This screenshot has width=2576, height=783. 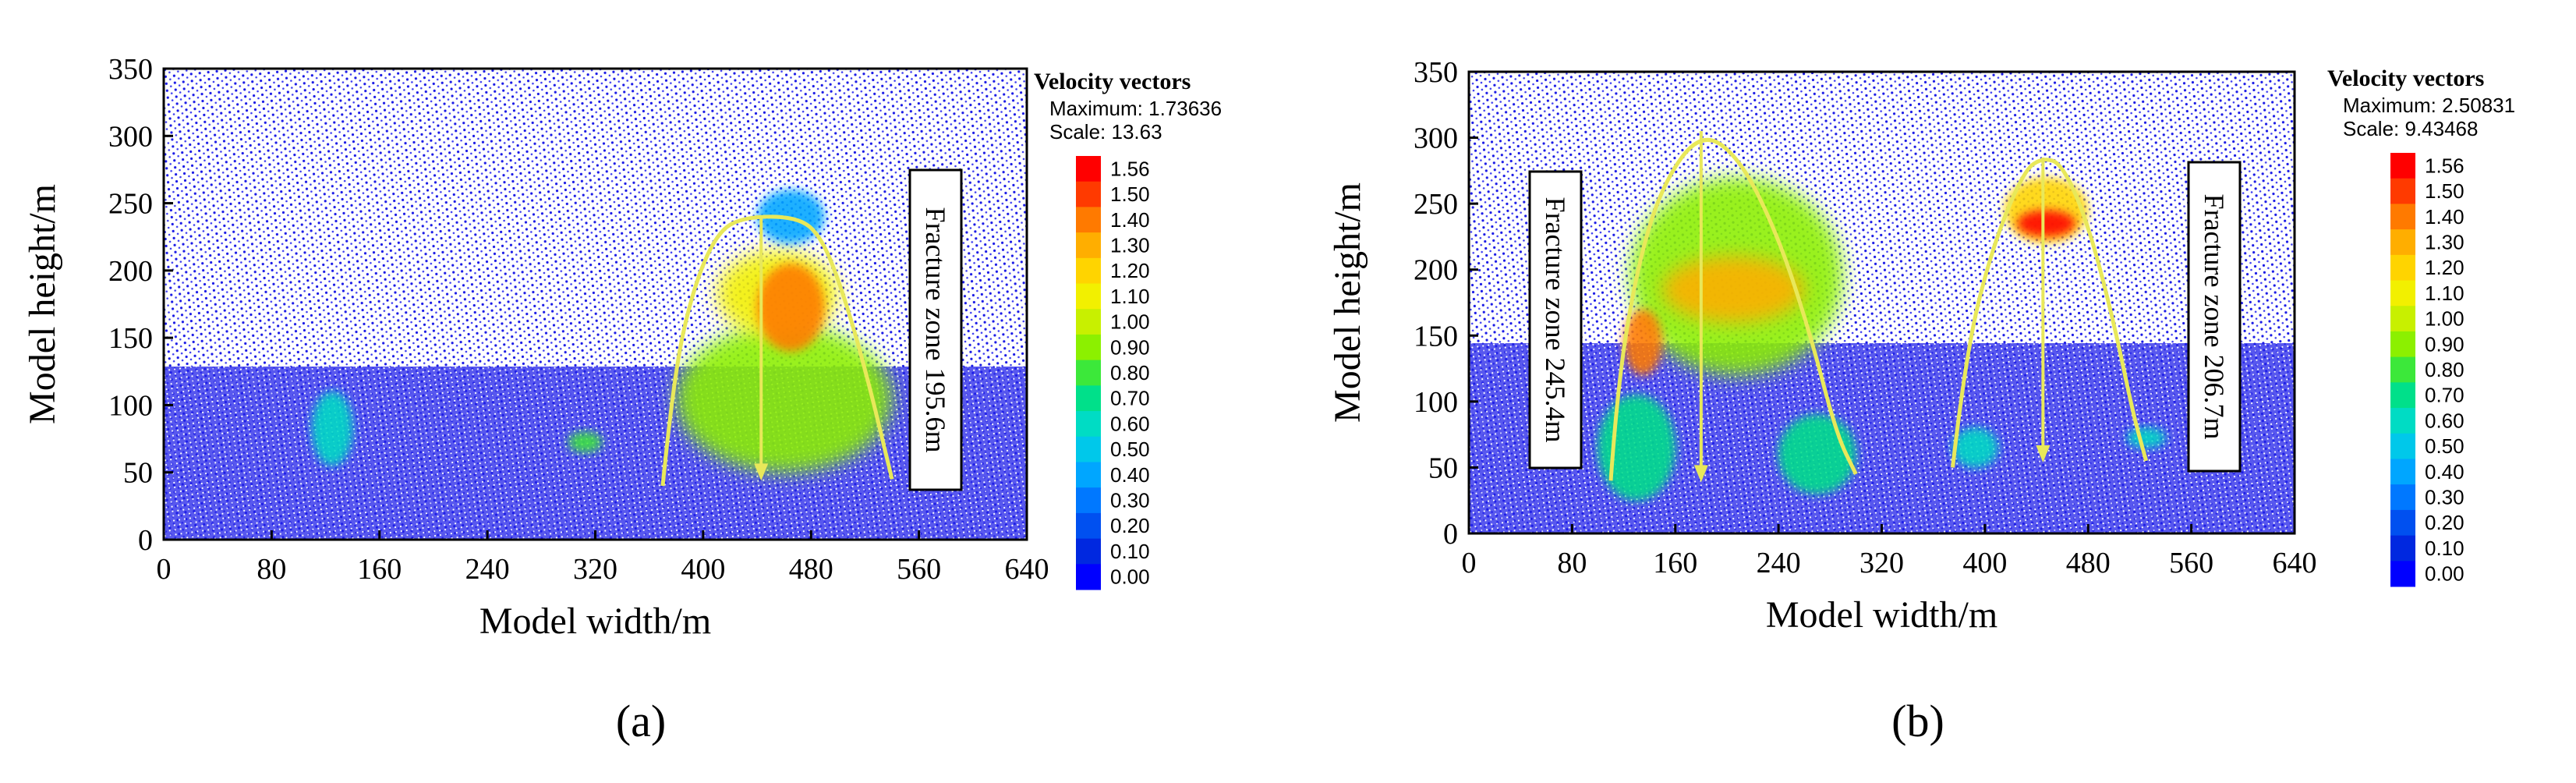 I want to click on fracture-zones-a: Fracture zone 195.6m, so click(x=811, y=329).